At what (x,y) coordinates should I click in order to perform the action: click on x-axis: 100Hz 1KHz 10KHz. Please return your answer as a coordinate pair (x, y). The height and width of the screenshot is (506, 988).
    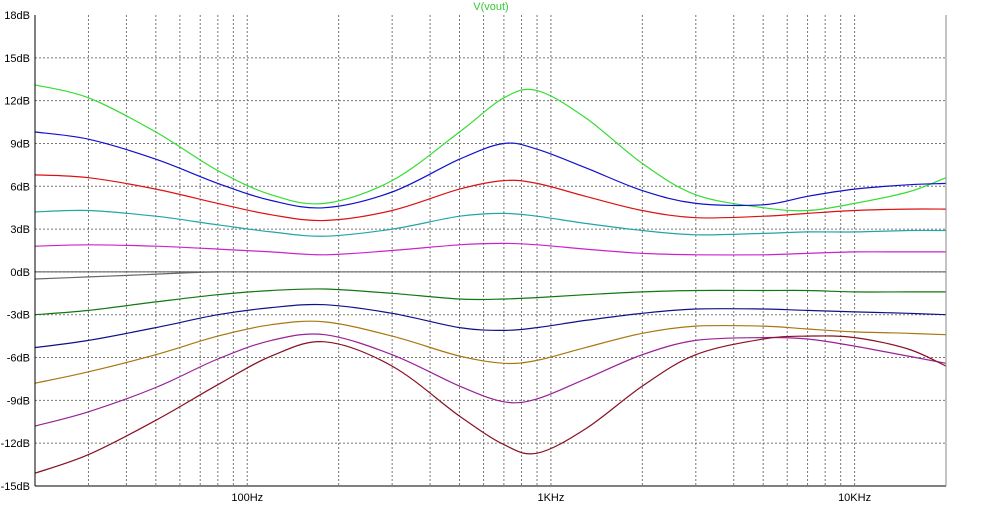
    Looking at the image, I should click on (551, 498).